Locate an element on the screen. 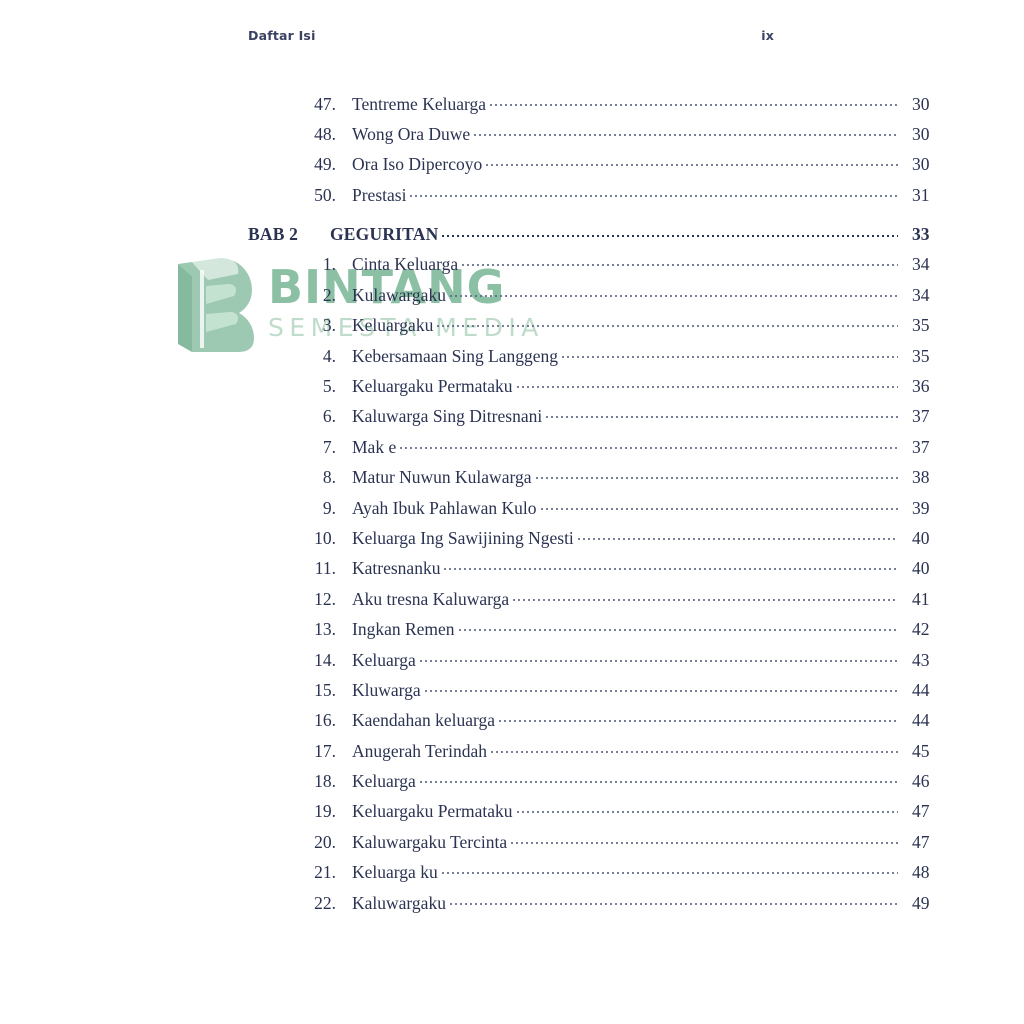 The image size is (1024, 1024). toc-entry-number: 21. is located at coordinates (325, 872).